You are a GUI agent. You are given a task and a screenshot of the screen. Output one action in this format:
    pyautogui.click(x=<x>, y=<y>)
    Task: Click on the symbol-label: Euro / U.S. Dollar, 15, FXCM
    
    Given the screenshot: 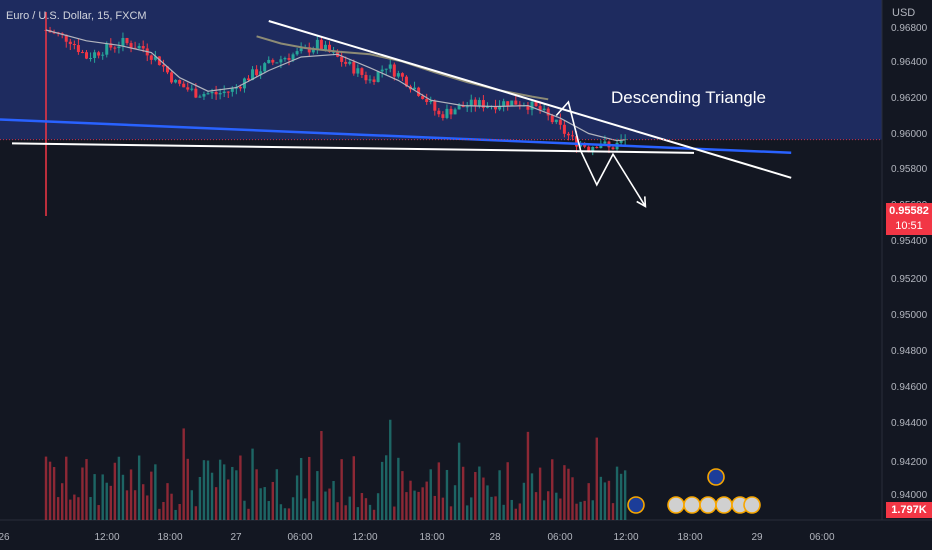 What is the action you would take?
    pyautogui.click(x=76, y=16)
    